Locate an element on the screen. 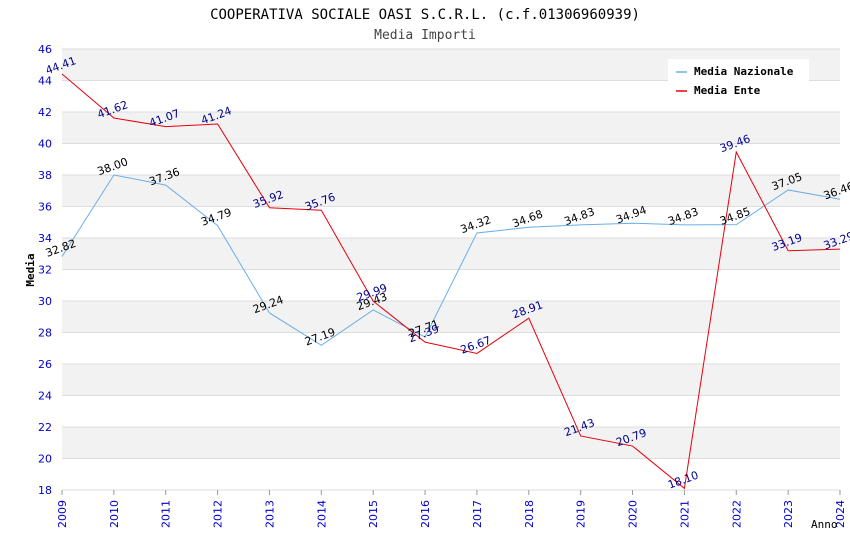 The height and width of the screenshot is (550, 850). x-tick-label: 2020 is located at coordinates (633, 514).